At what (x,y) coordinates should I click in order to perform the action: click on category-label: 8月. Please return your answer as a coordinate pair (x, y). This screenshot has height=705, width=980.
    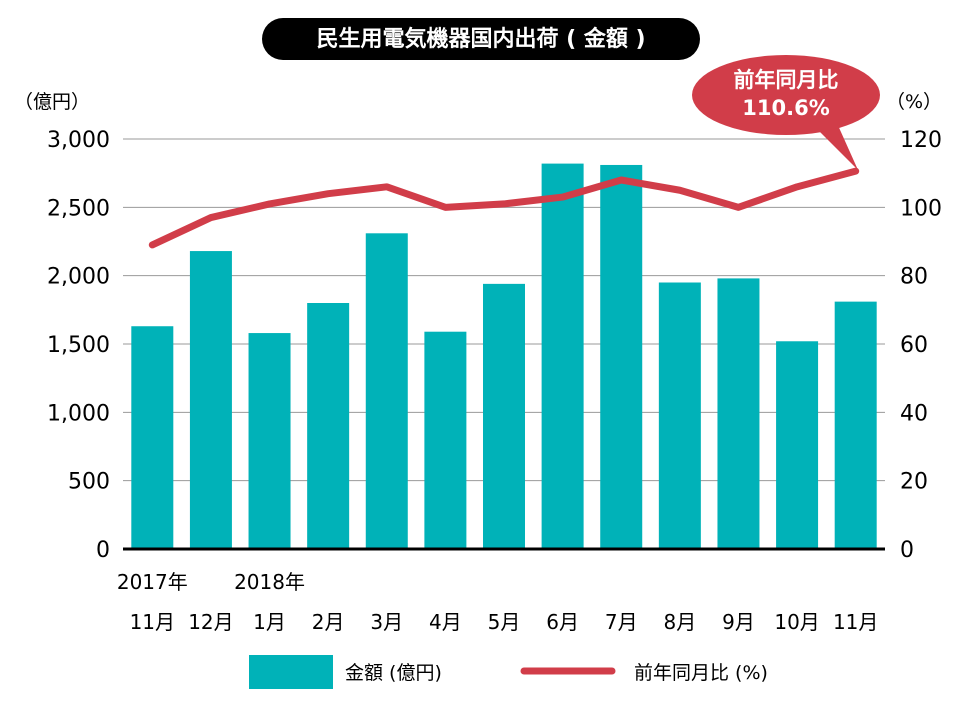
    Looking at the image, I should click on (679, 622).